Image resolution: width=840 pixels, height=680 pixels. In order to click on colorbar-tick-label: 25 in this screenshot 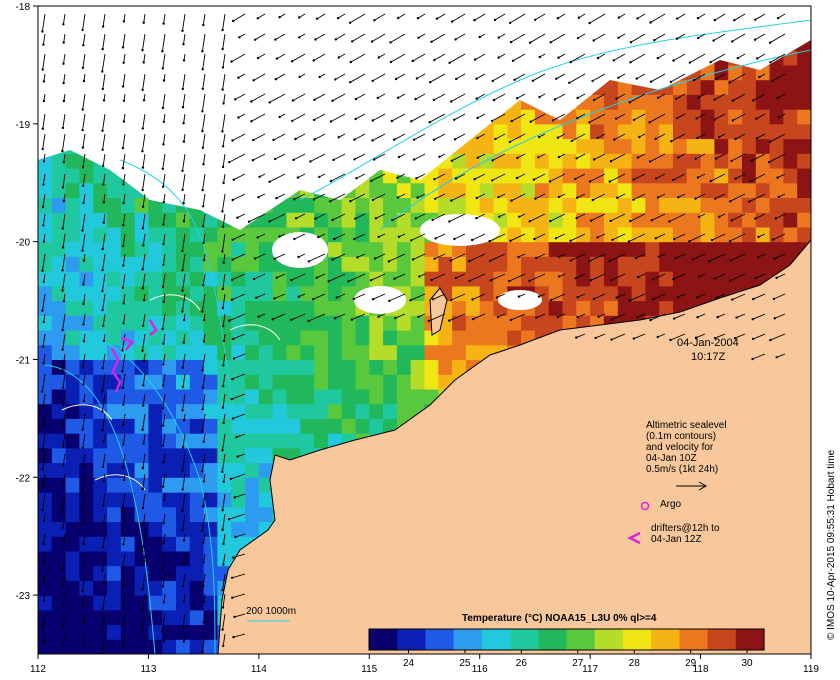, I will do `click(465, 663)`.